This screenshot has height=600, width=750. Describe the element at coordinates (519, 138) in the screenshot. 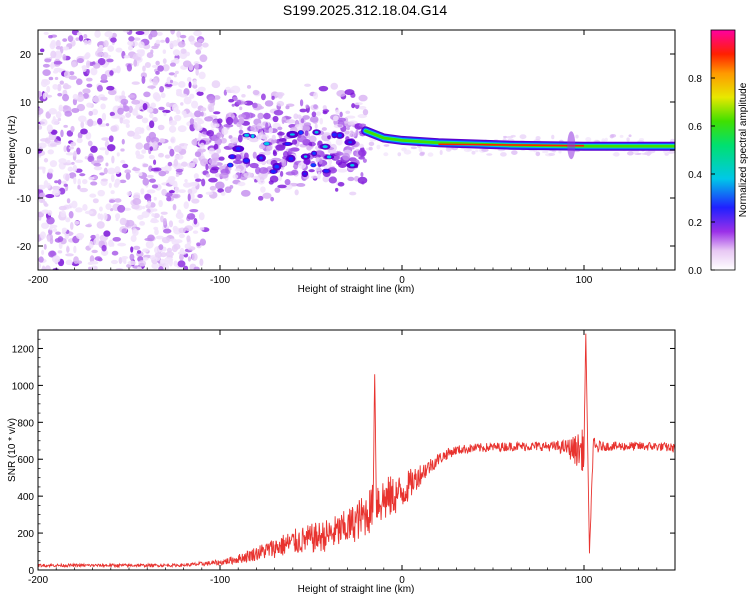

I see `ridge-band` at that location.